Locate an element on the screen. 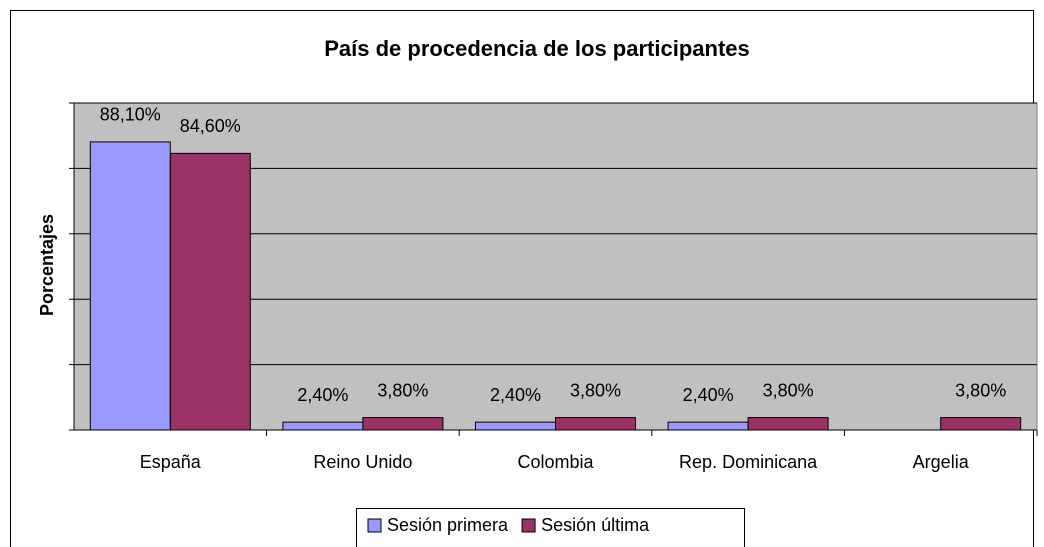  y-axis-label: Porcentajes is located at coordinates (47, 265).